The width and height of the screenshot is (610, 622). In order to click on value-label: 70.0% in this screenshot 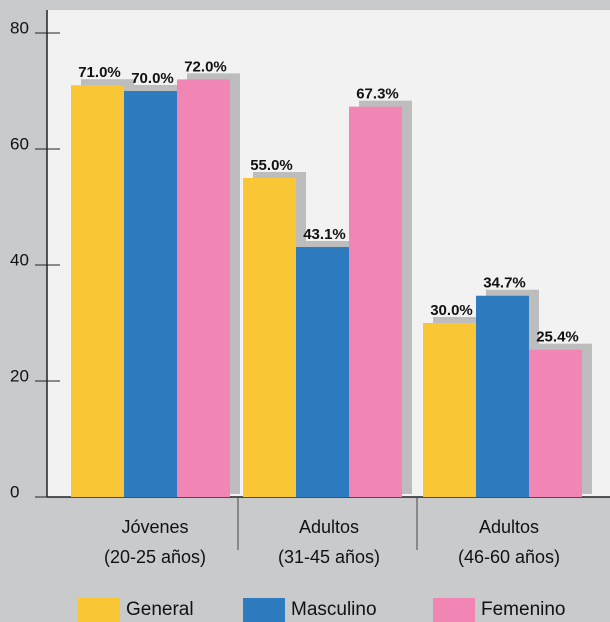, I will do `click(152, 78)`.